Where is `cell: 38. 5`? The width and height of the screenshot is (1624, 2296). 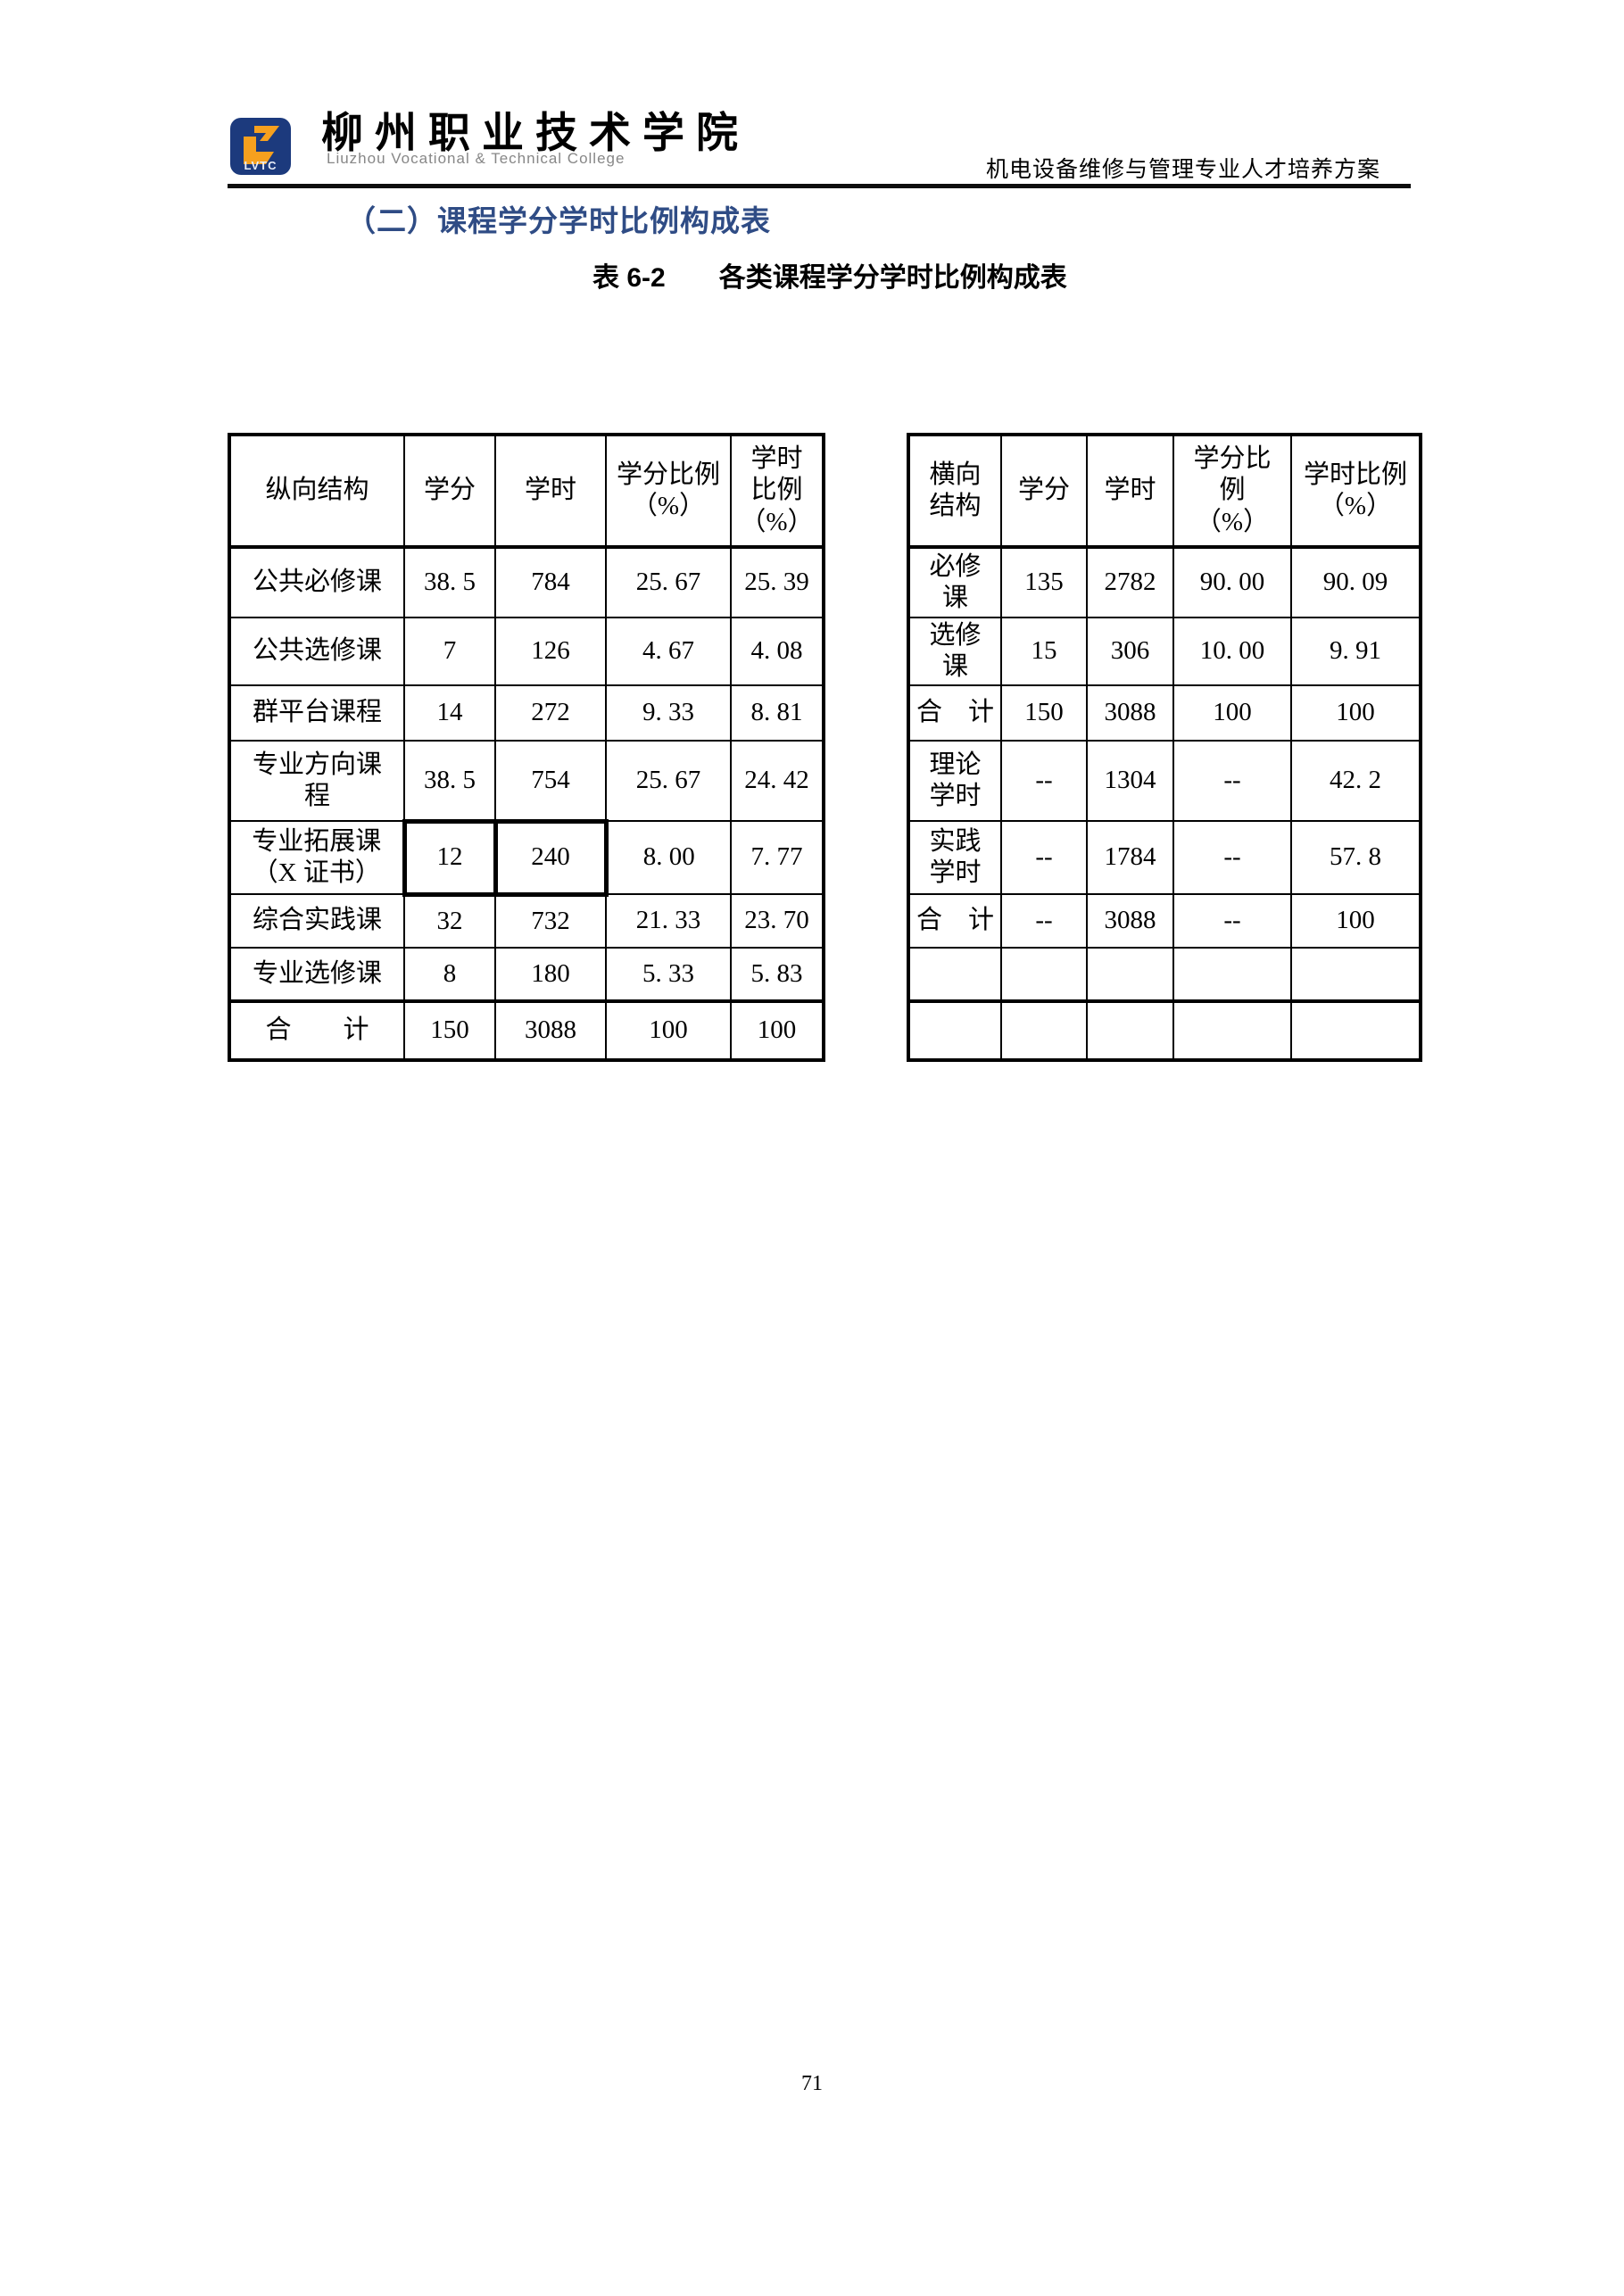 cell: 38. 5 is located at coordinates (449, 582).